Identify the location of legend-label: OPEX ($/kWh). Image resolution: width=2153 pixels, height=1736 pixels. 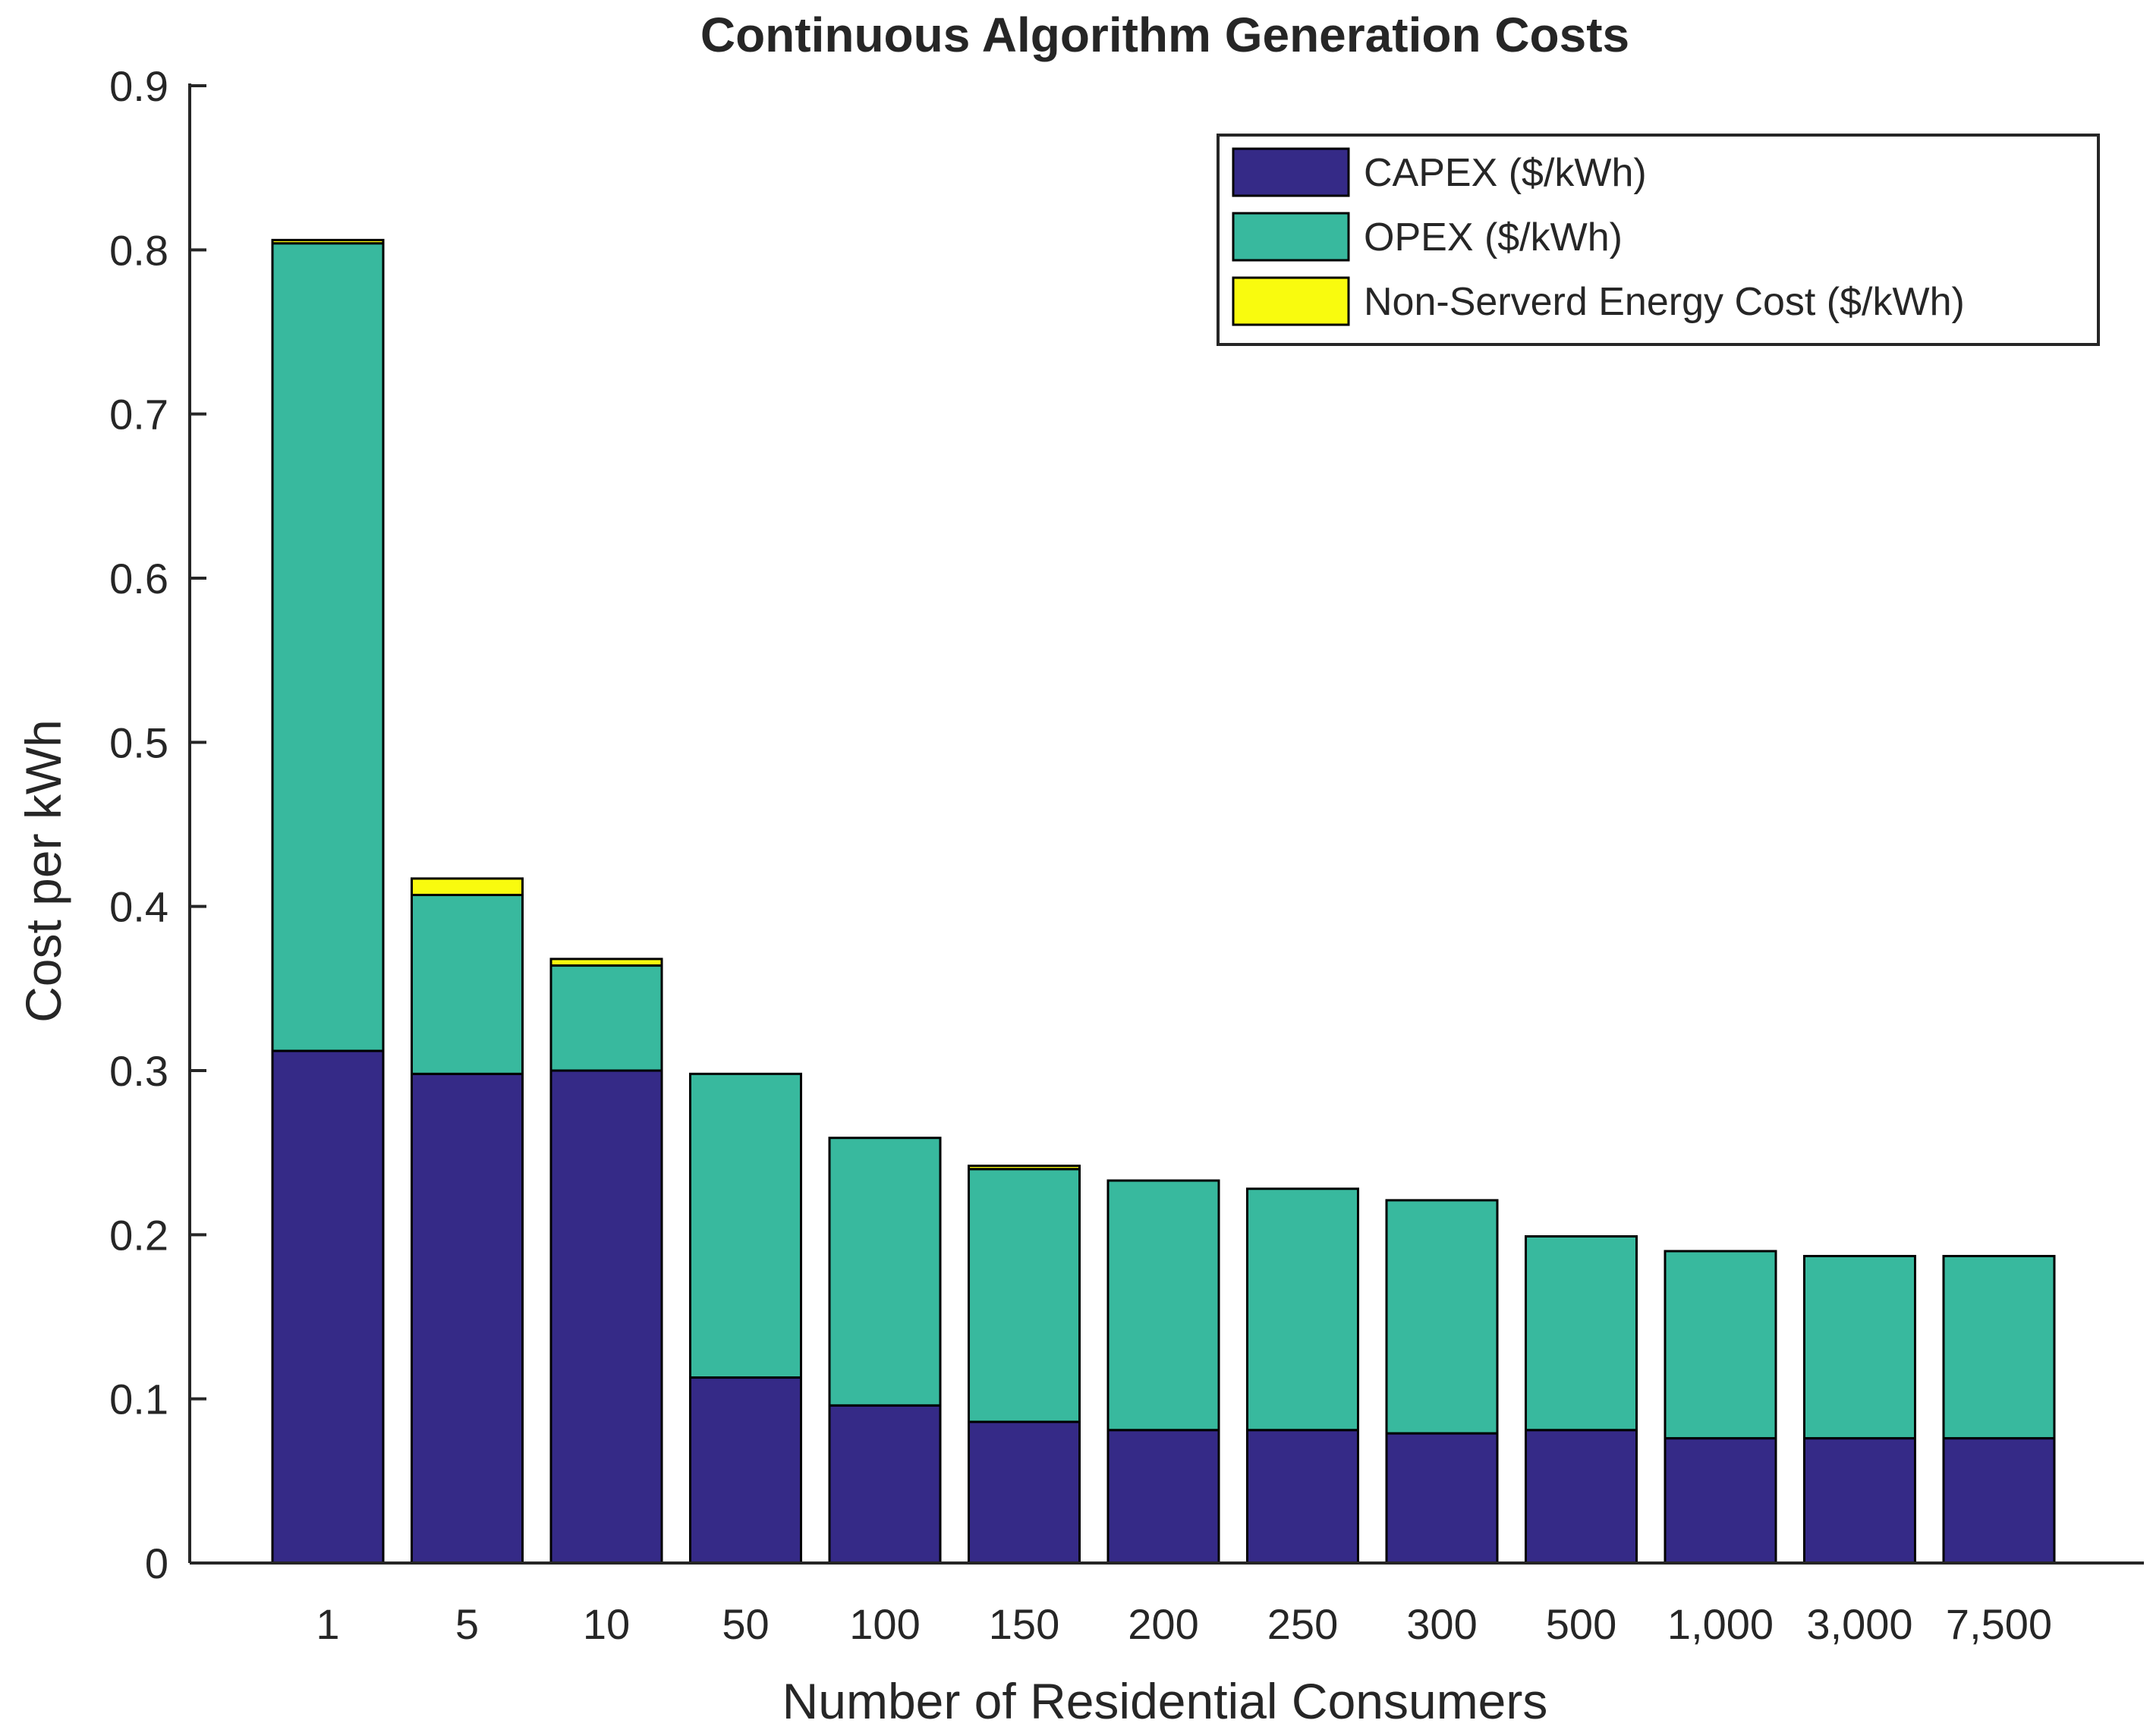
(1494, 237).